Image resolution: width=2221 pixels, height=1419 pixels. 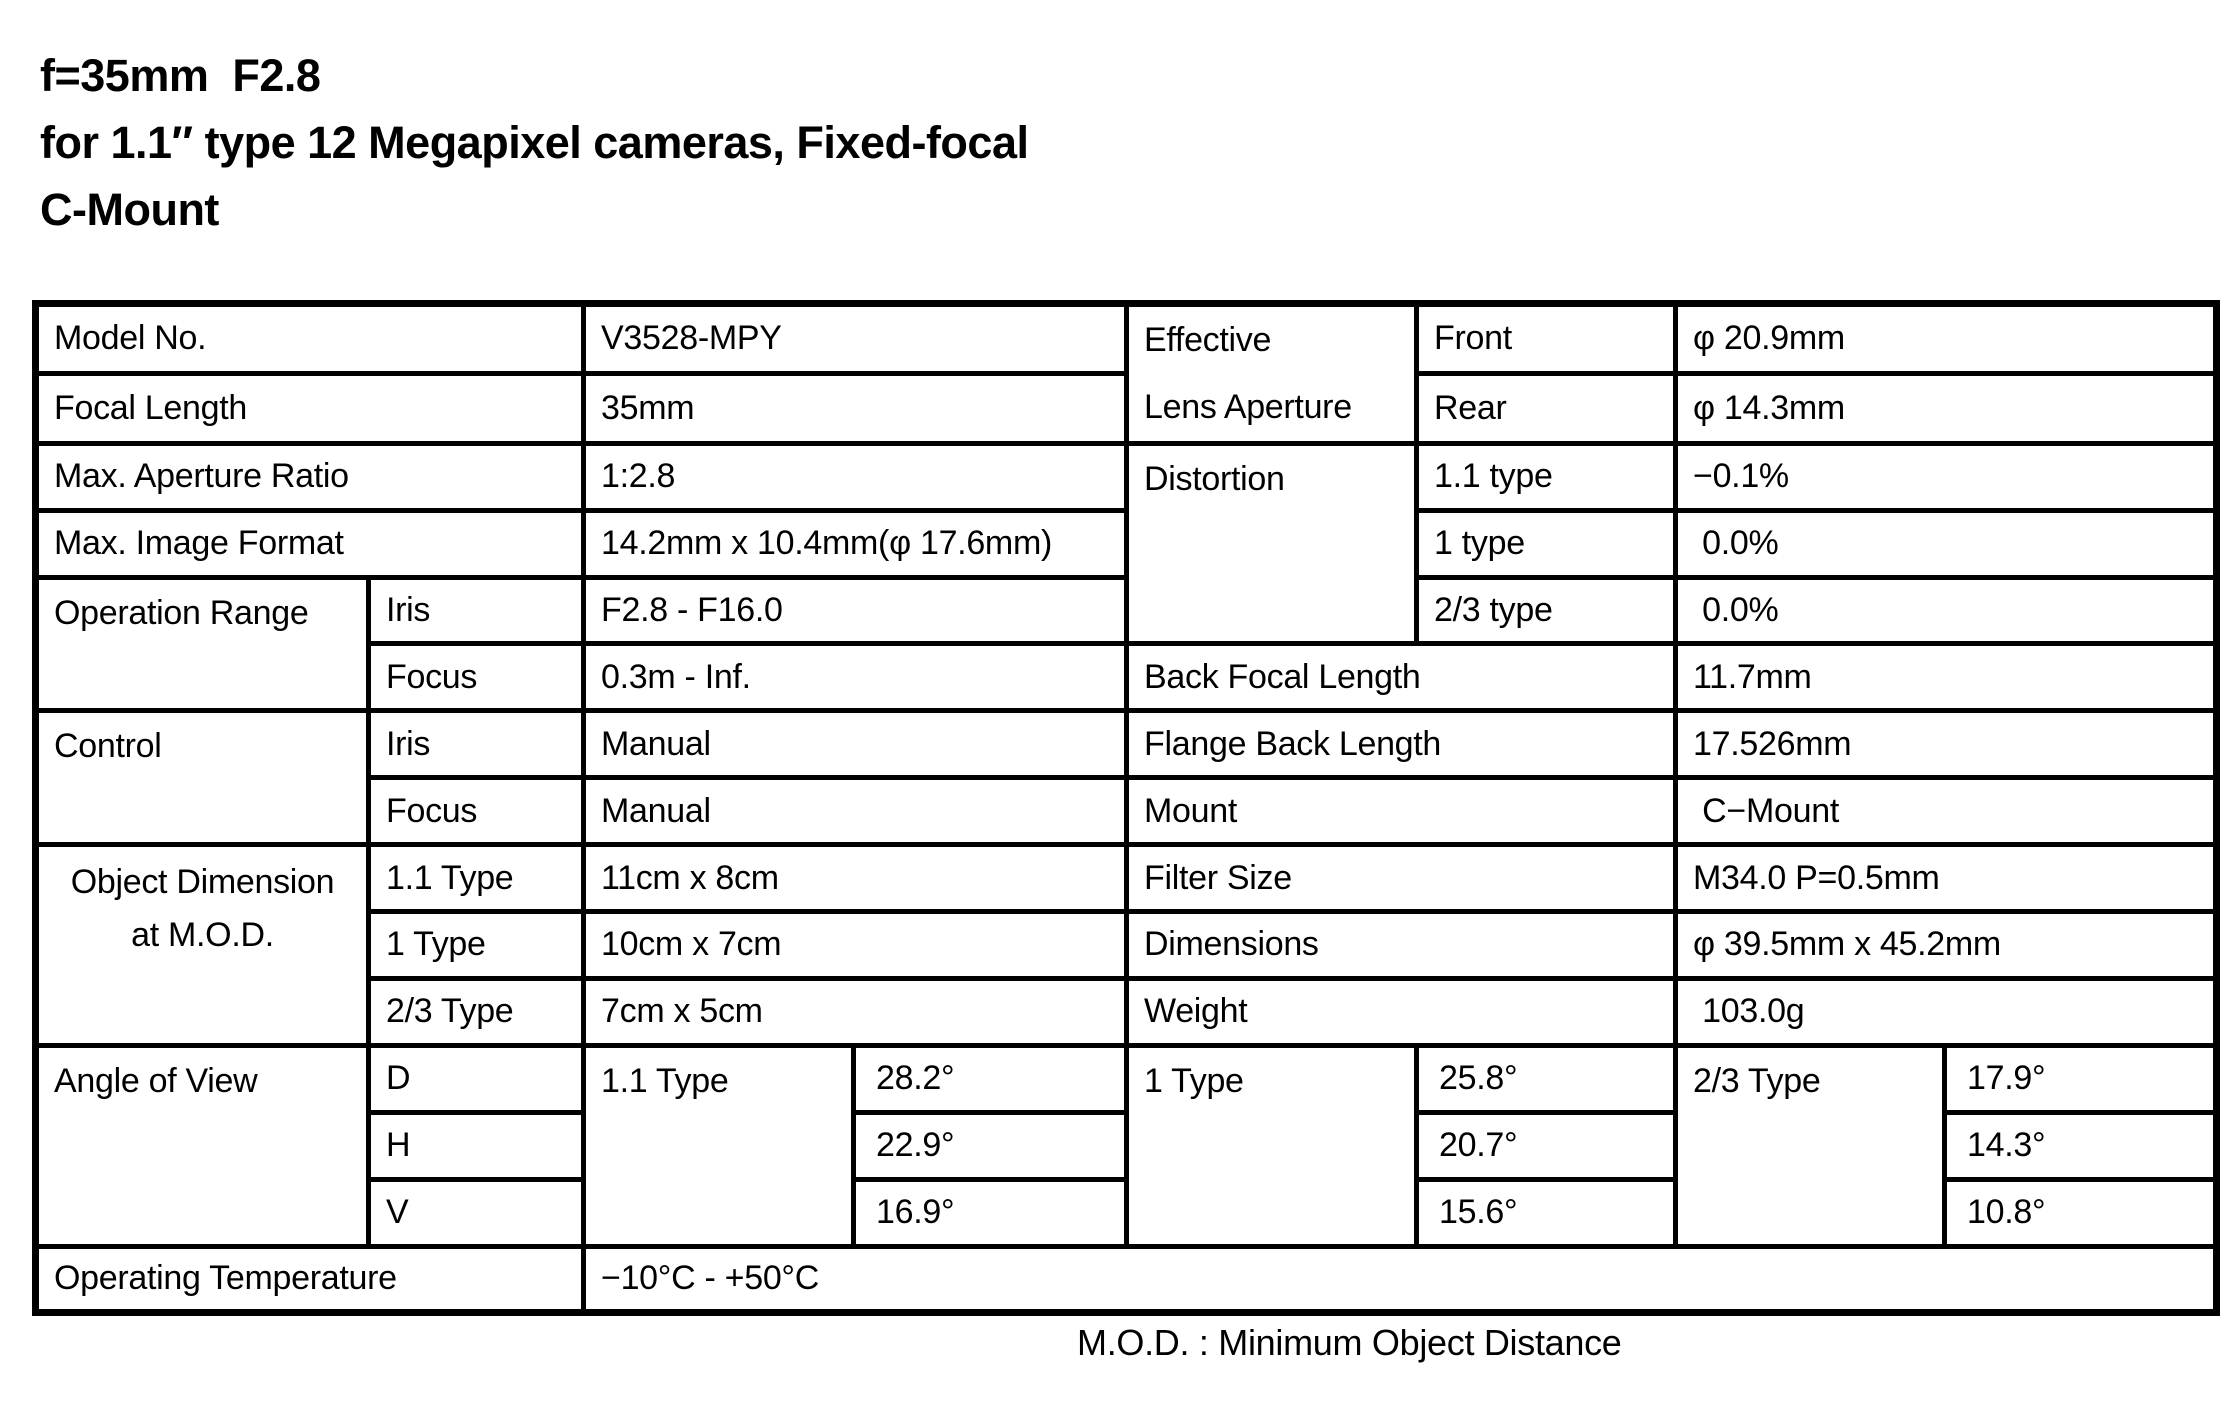 I want to click on table-row: H 22.9° 20.7° 14.3°, so click(x=1128, y=1145).